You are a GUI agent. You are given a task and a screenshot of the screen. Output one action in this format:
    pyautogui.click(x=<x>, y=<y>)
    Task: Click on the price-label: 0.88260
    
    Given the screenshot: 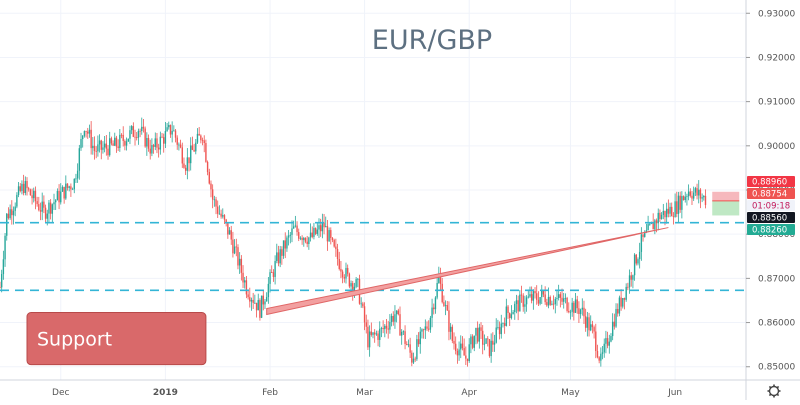 What is the action you would take?
    pyautogui.click(x=771, y=230)
    